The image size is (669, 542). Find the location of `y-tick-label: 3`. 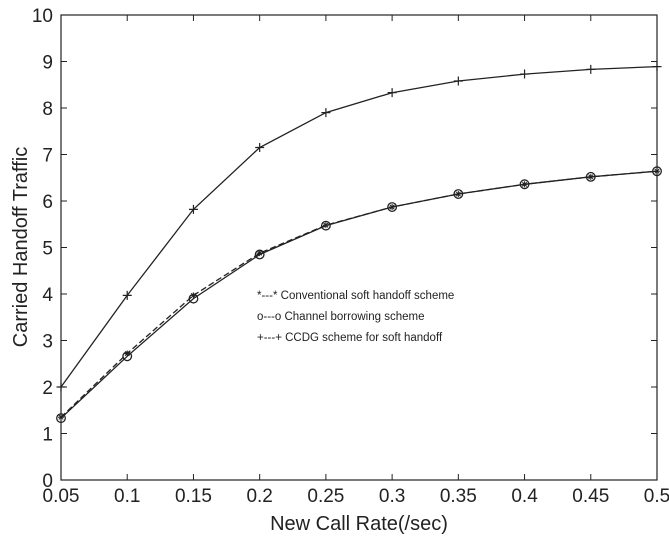

y-tick-label: 3 is located at coordinates (47, 342).